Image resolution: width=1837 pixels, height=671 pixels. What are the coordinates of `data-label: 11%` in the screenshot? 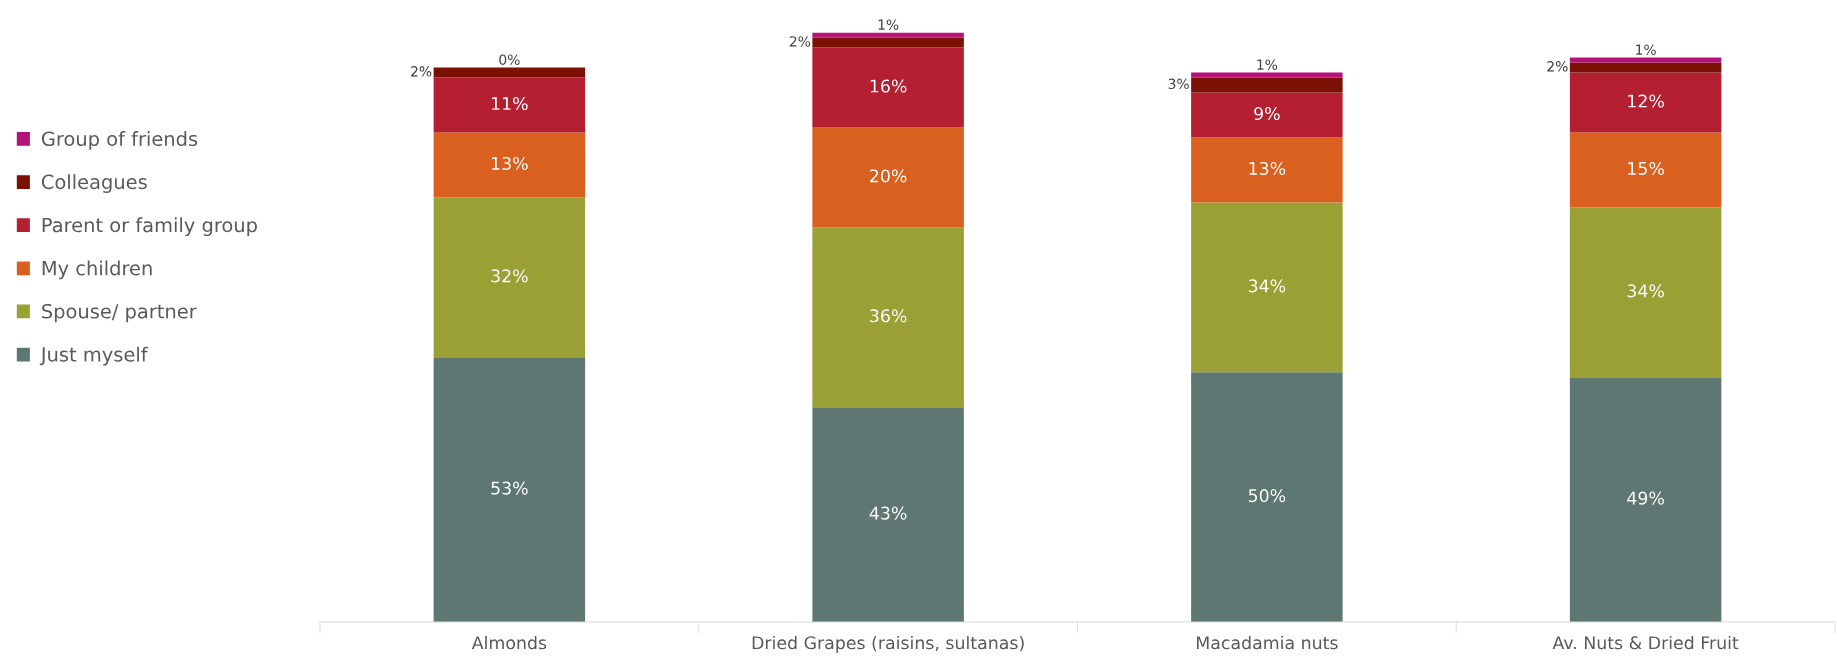 It's located at (509, 103).